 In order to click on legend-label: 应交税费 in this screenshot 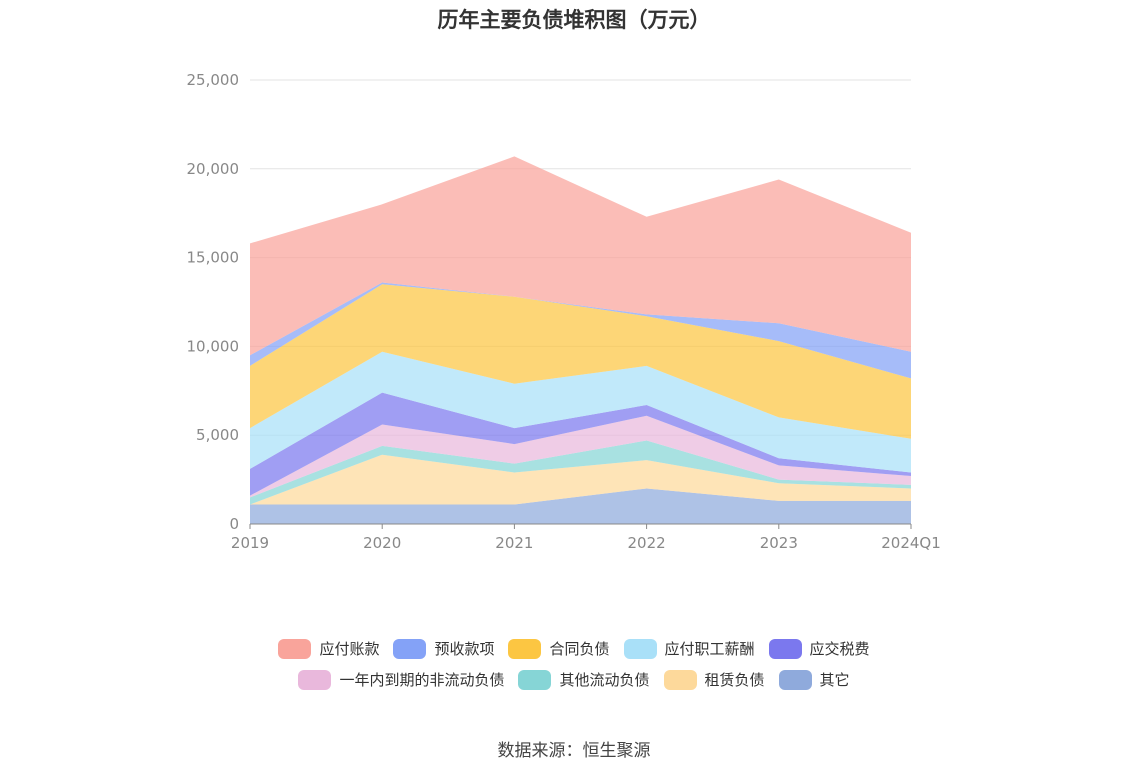, I will do `click(839, 649)`.